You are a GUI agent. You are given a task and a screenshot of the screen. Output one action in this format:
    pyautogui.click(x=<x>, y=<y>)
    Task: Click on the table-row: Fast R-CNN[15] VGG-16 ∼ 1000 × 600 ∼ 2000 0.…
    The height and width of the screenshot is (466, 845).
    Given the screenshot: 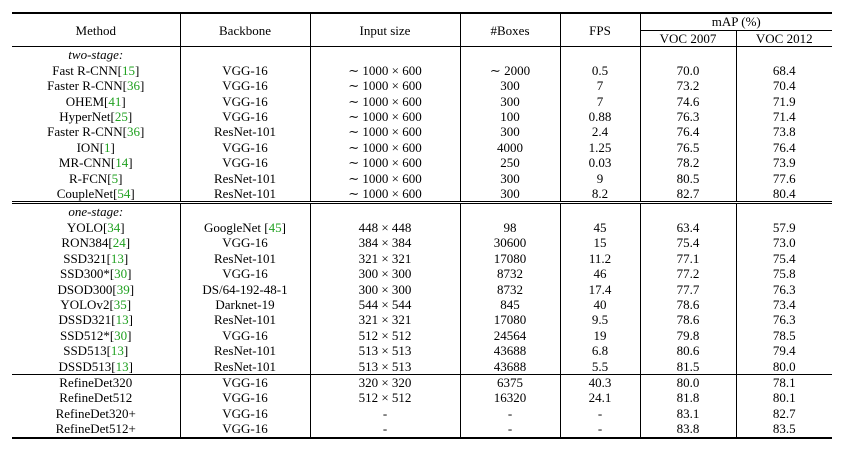 What is the action you would take?
    pyautogui.click(x=422, y=70)
    